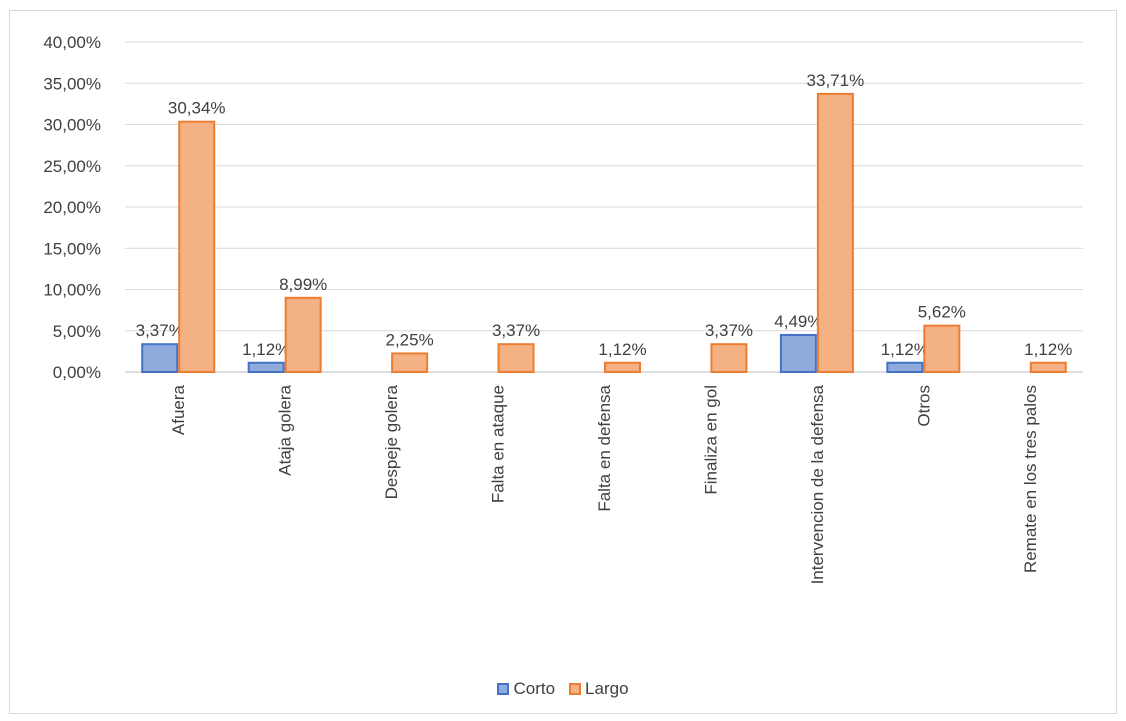  I want to click on legend-item-corto: Corto, so click(526, 689).